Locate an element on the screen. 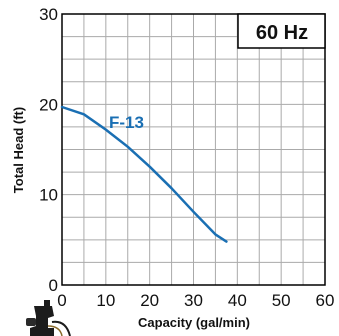 Image resolution: width=339 pixels, height=336 pixels. x-tick-label: 50 is located at coordinates (281, 300).